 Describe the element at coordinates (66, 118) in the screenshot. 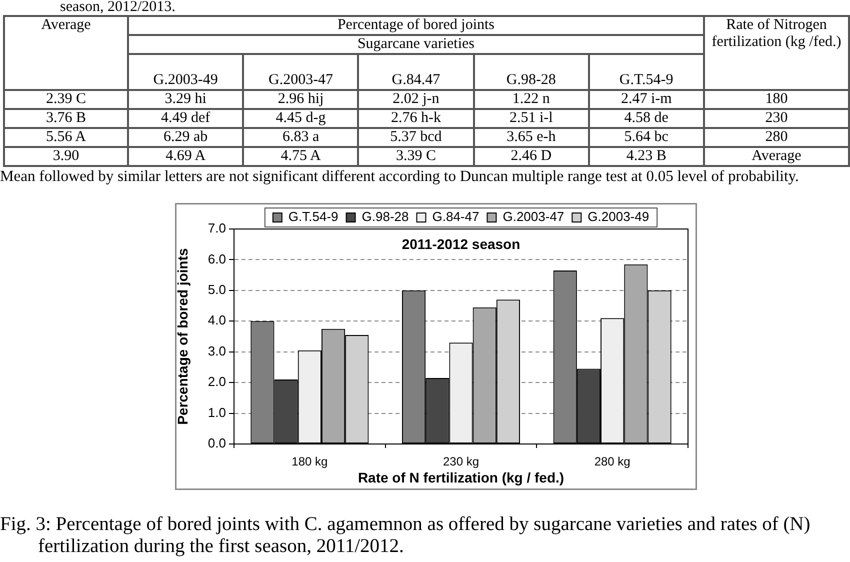

I see `text: 3.76 B` at that location.